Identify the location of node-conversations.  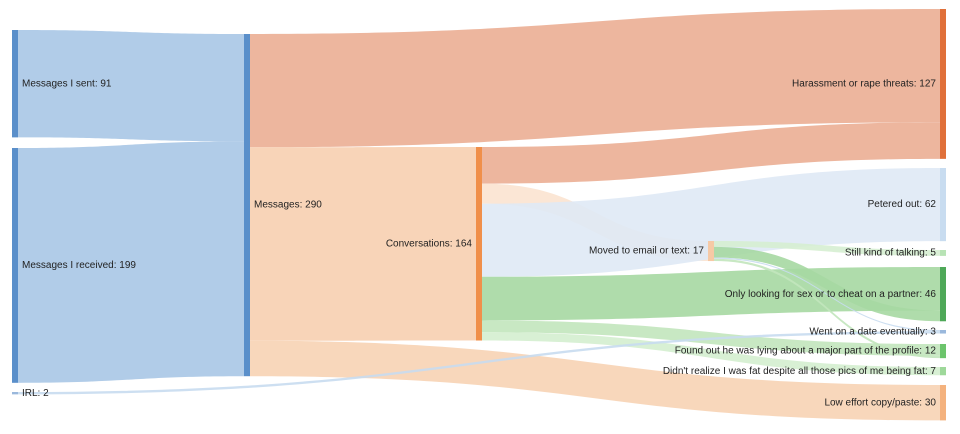
(479, 244).